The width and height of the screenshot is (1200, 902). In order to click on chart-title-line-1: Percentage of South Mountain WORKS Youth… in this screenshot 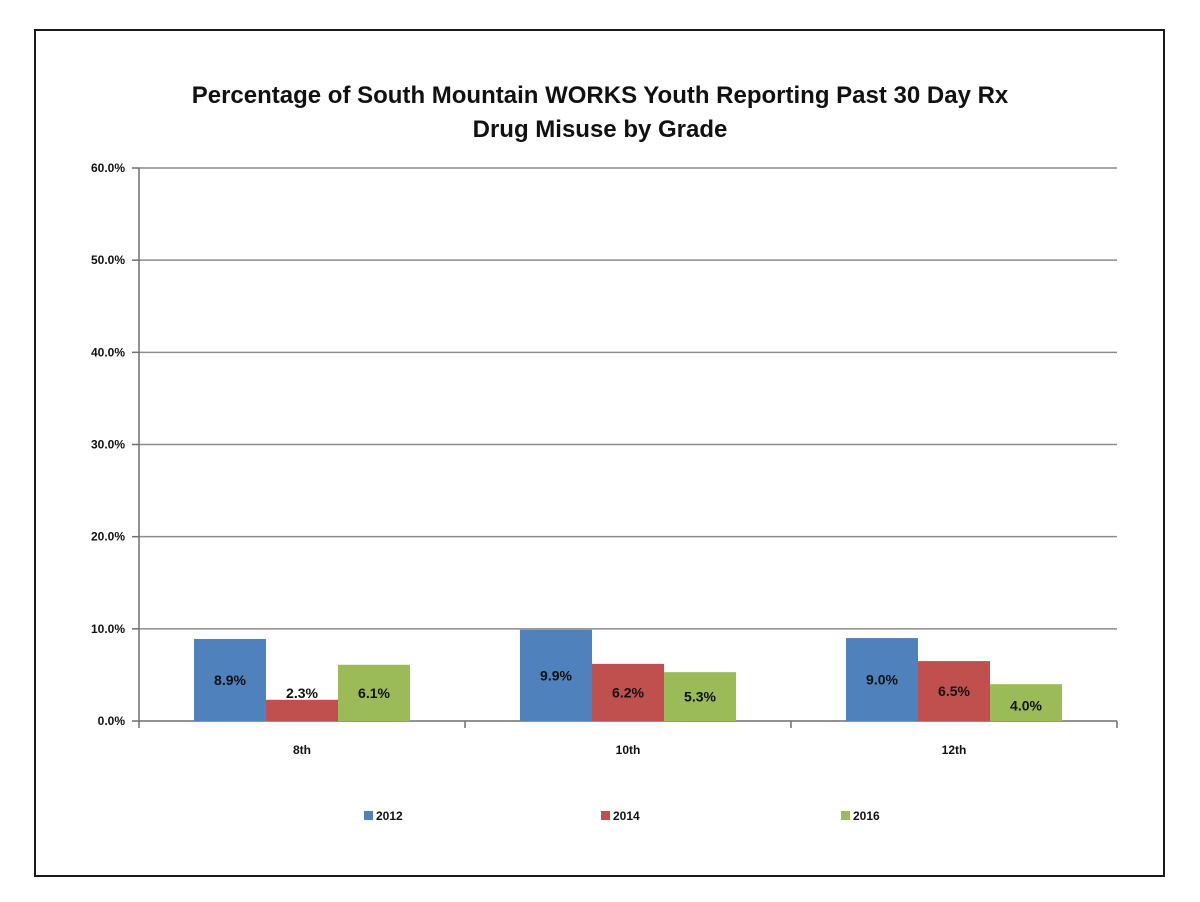, I will do `click(600, 95)`.